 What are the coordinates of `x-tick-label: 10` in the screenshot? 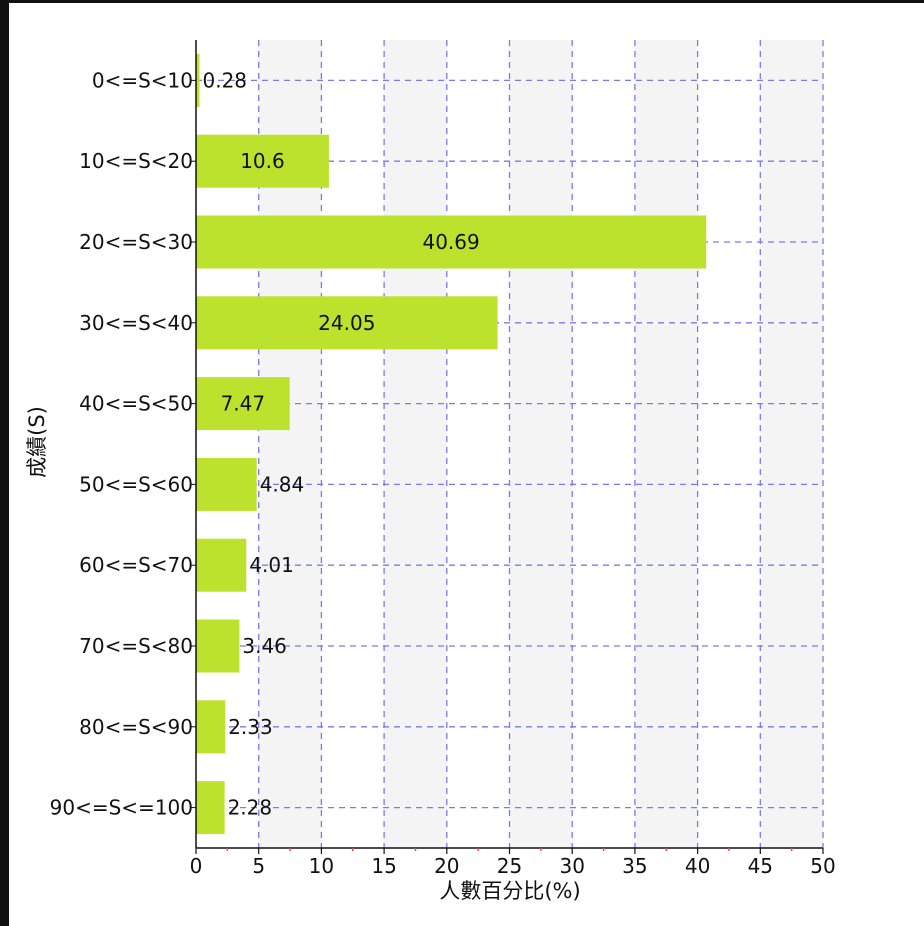 It's located at (321, 866).